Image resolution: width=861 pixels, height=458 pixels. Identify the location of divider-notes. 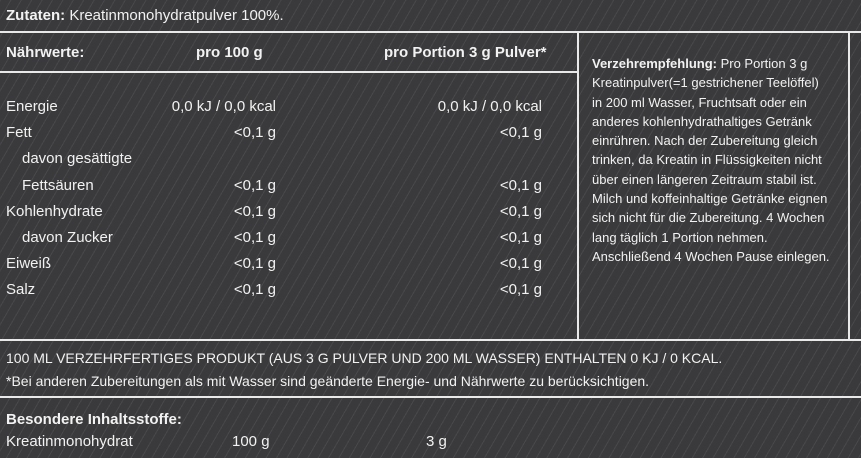
(430, 397).